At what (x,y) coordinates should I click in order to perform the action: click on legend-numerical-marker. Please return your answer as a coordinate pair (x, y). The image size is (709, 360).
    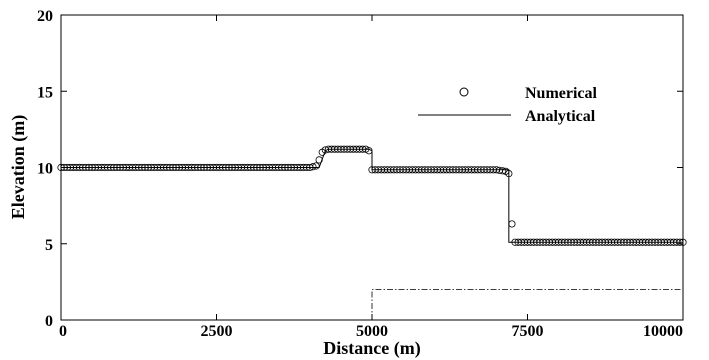
    Looking at the image, I should click on (464, 92).